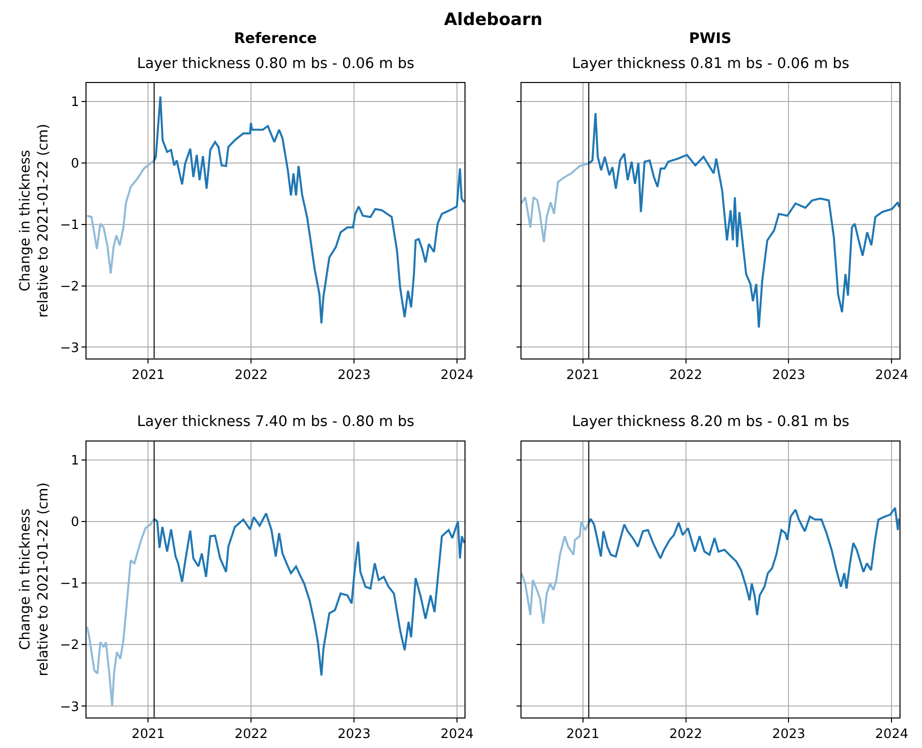 The image size is (922, 748). Describe the element at coordinates (710, 39) in the screenshot. I see `chart-title: PWIS` at that location.